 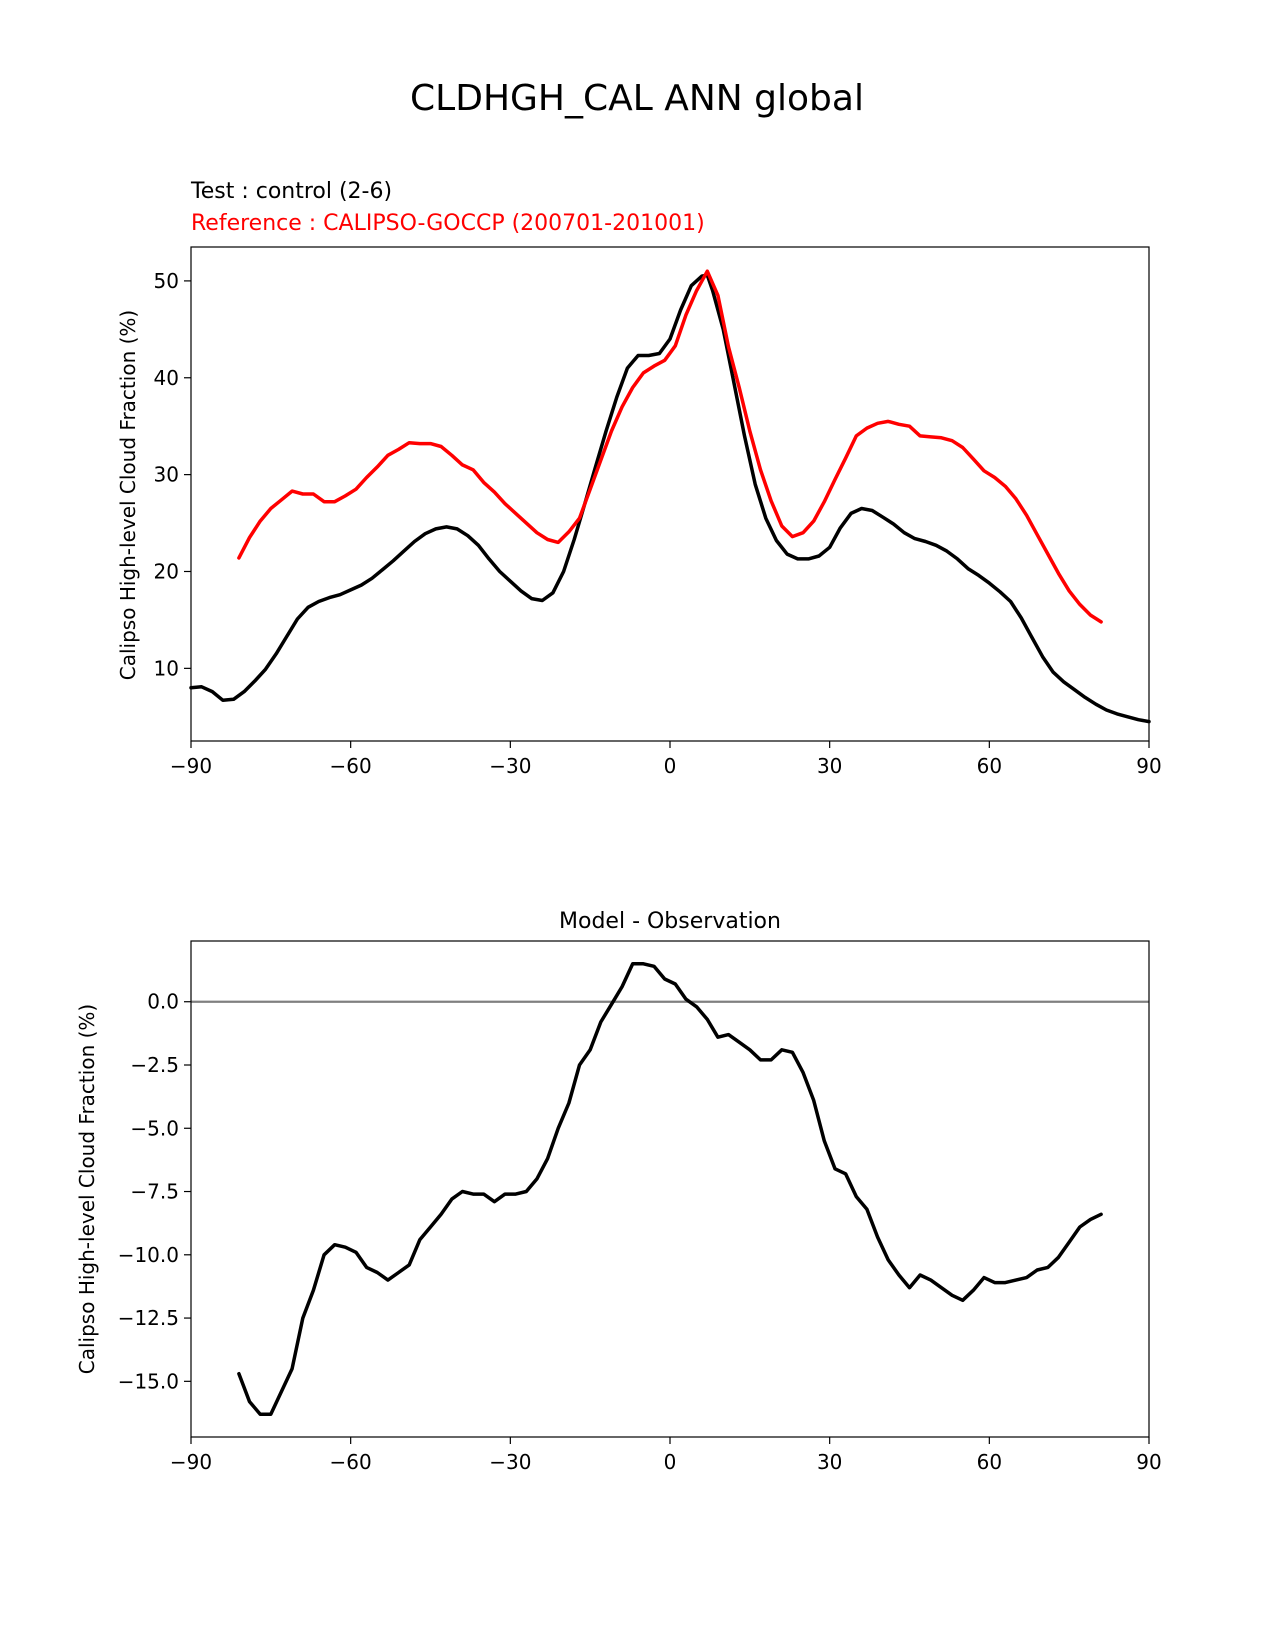 I want to click on bottom-y-tick-label: −10.0, so click(x=148, y=1255).